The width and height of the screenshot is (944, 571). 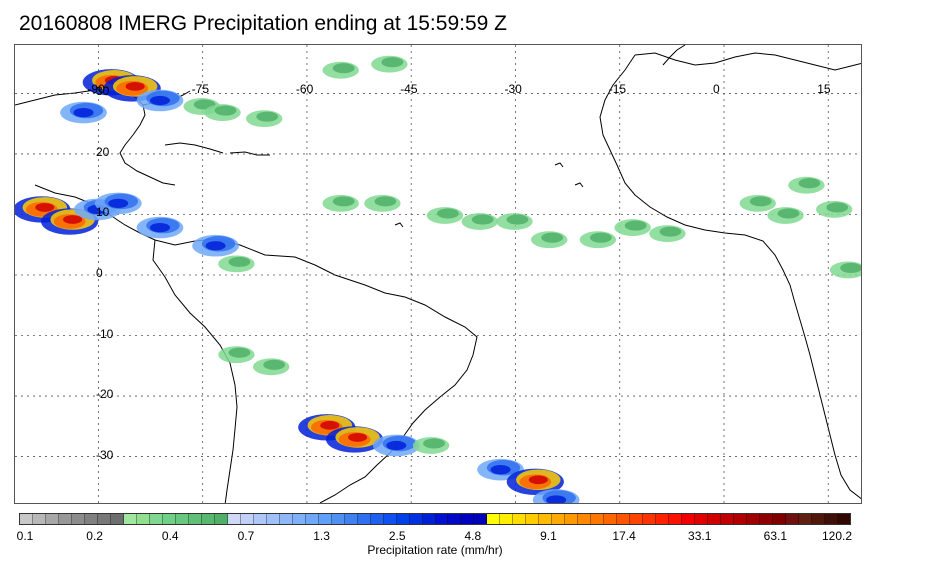 I want to click on longitude-label: -30, so click(x=513, y=89).